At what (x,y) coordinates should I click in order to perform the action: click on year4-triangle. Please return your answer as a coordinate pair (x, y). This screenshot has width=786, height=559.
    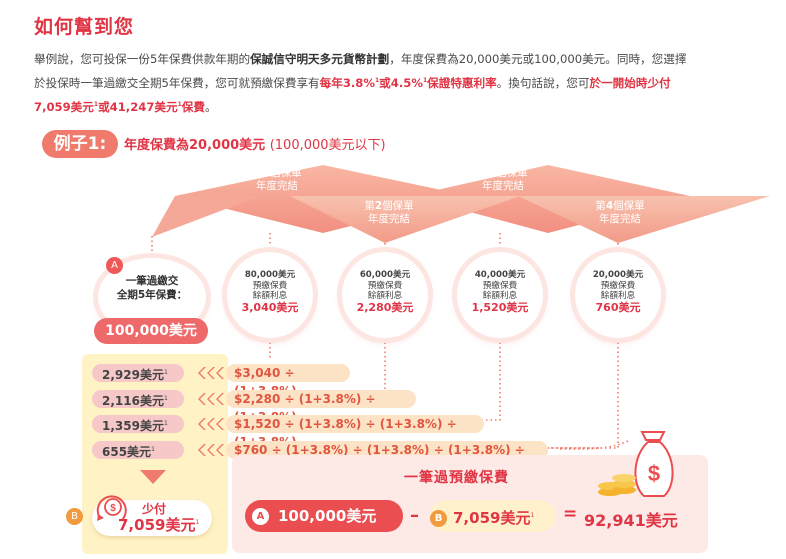
    Looking at the image, I should click on (644, 219).